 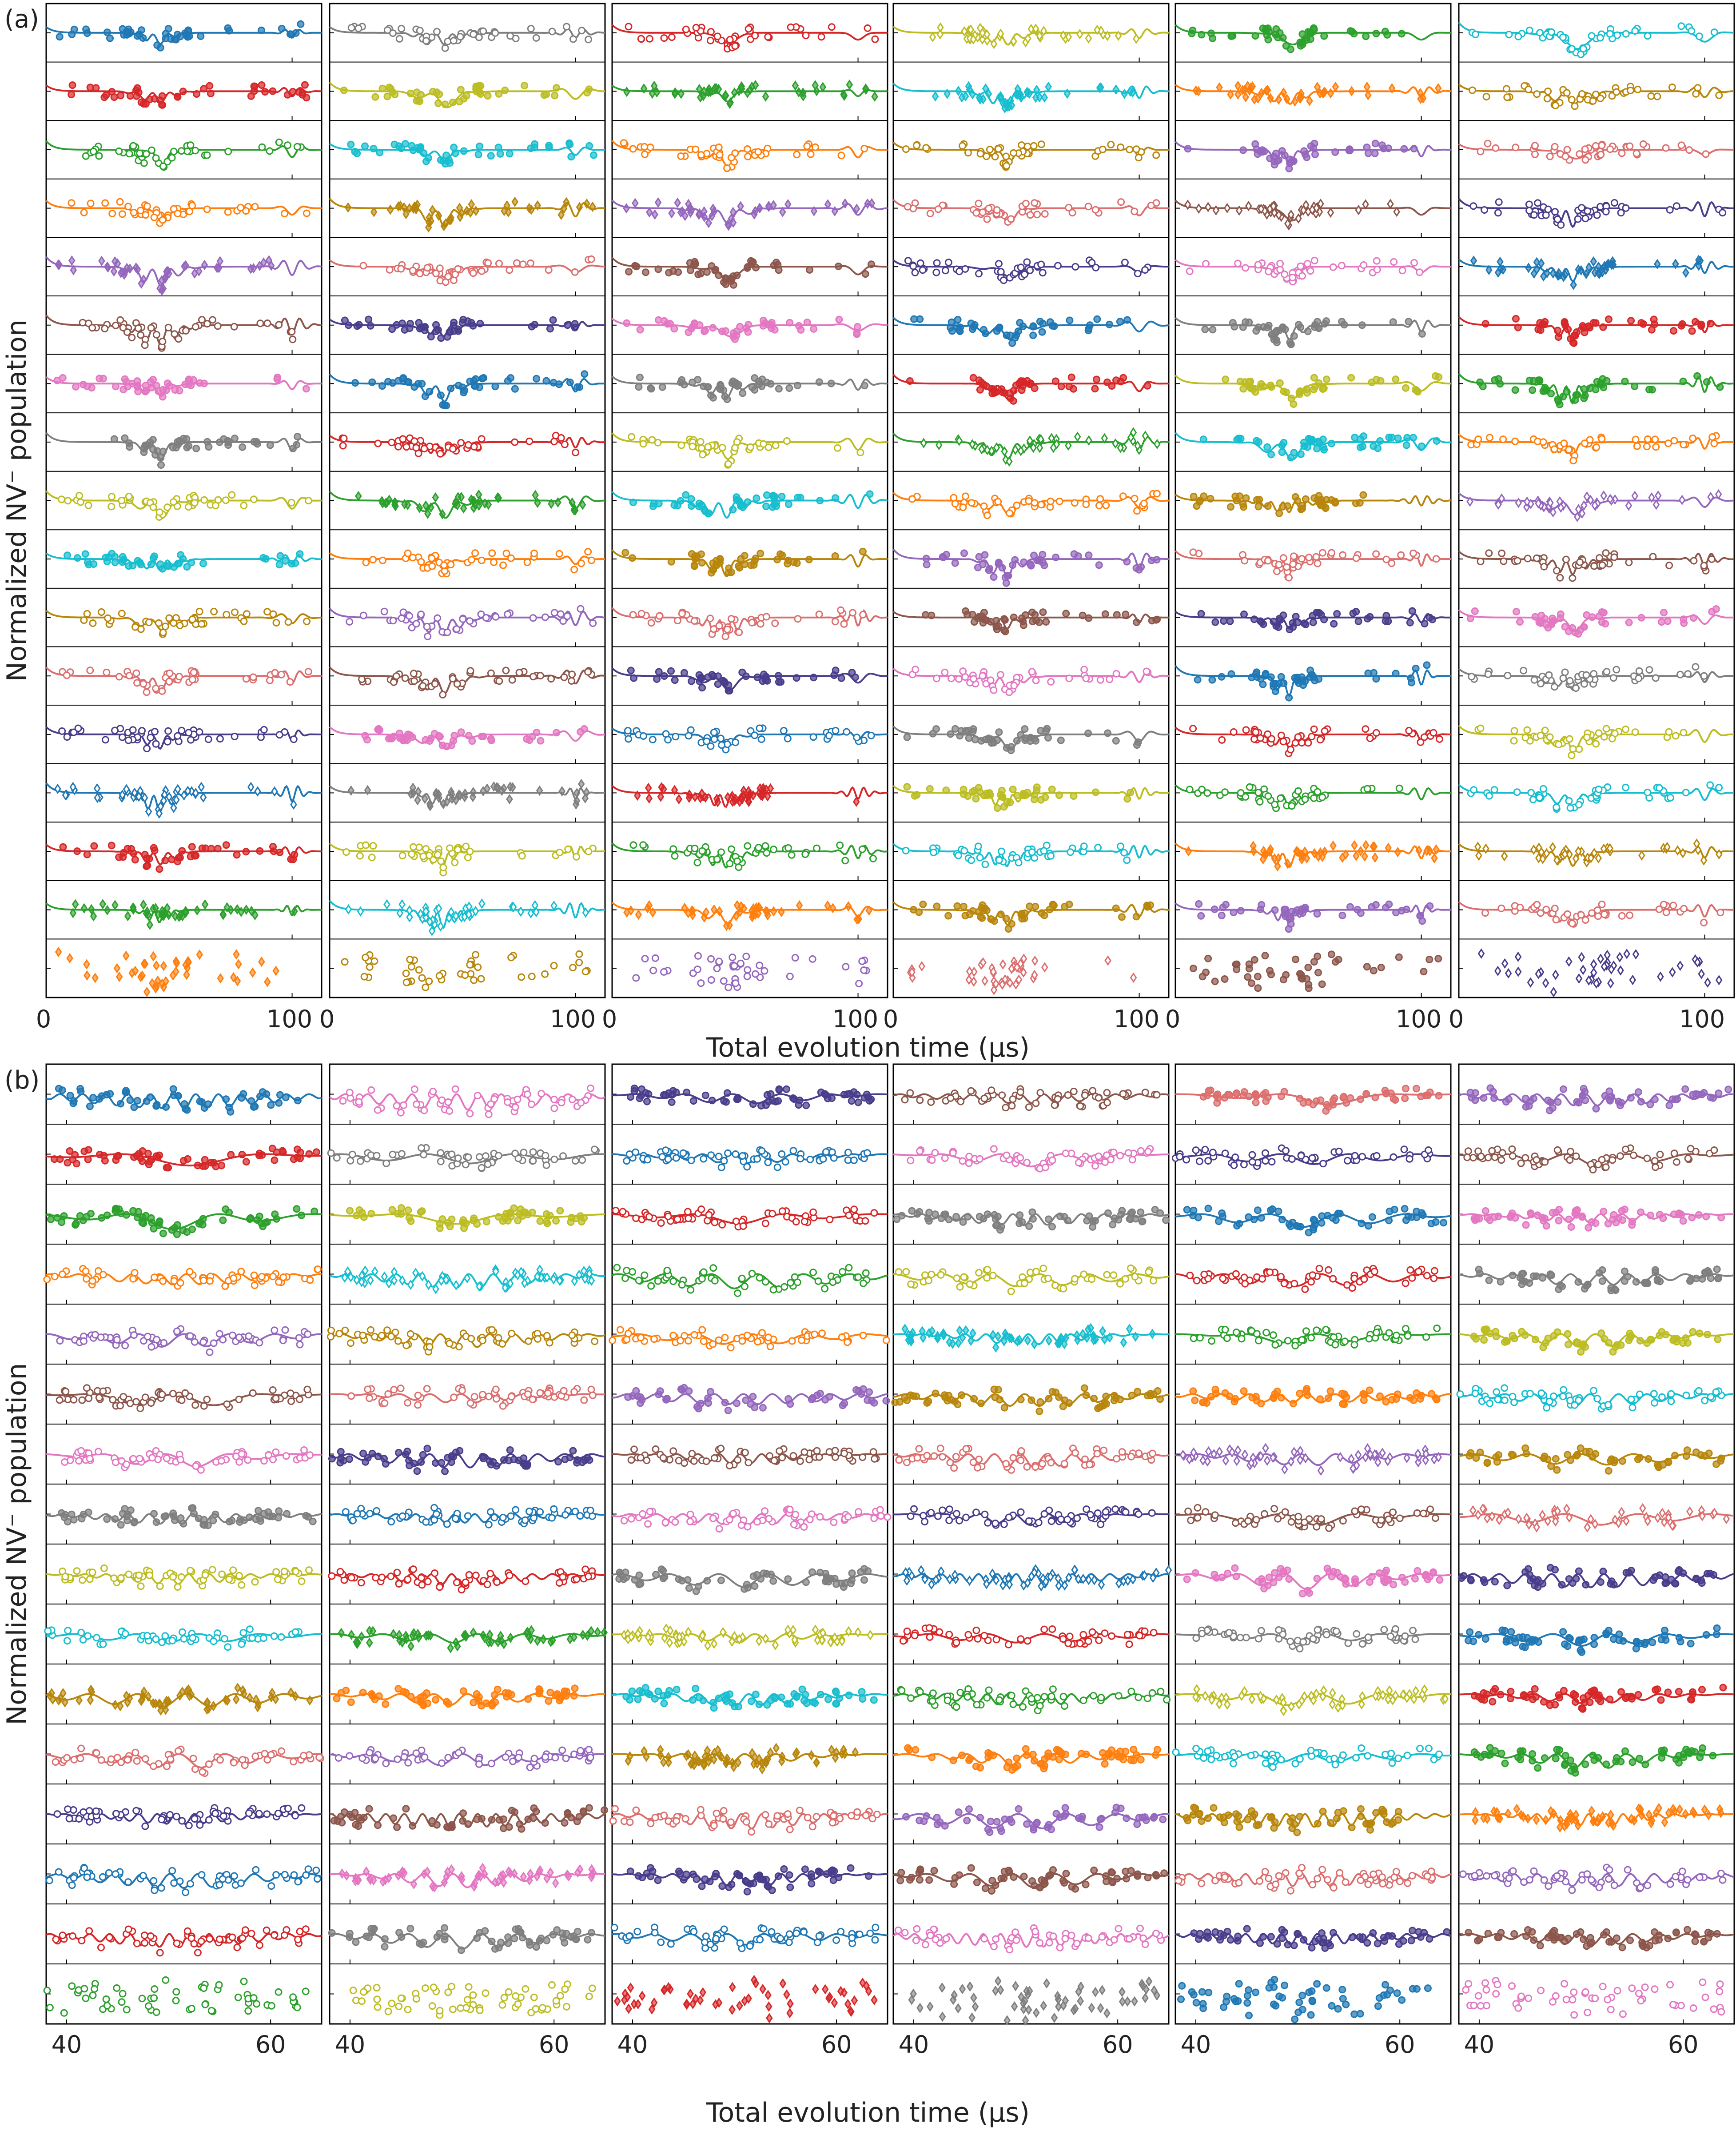 I want to click on x-tick-label: 100, so click(x=855, y=1019).